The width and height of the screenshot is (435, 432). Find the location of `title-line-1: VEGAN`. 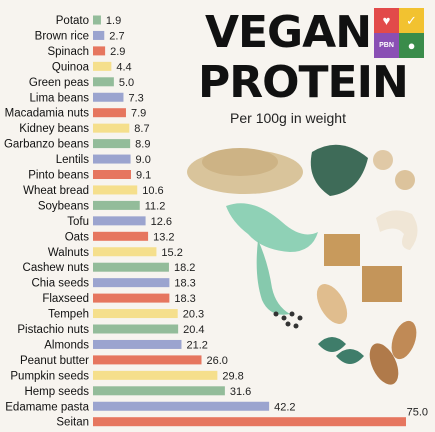

title-line-1: VEGAN is located at coordinates (288, 32).